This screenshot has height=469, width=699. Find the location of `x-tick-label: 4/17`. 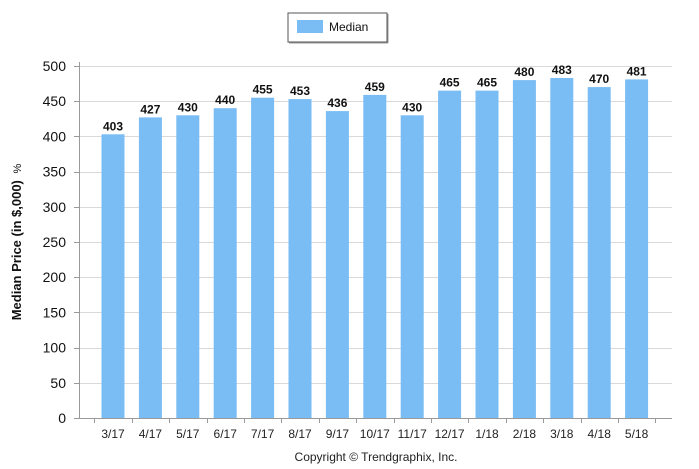

x-tick-label: 4/17 is located at coordinates (151, 434).